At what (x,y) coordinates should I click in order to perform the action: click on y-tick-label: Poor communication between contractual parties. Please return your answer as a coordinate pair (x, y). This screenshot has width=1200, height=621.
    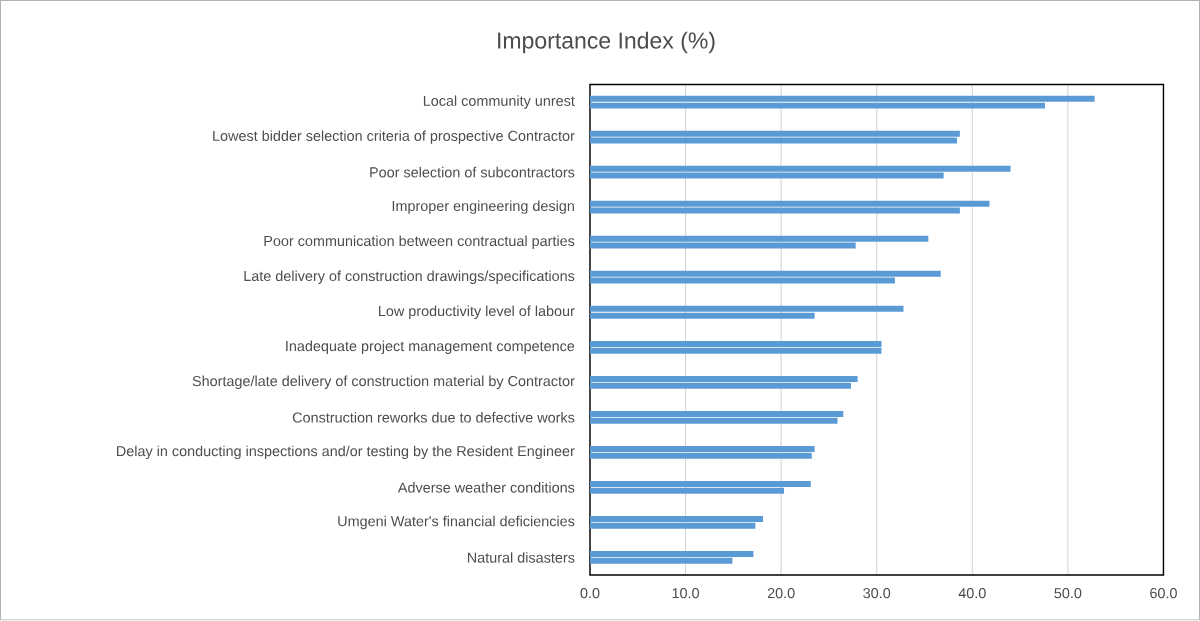
    Looking at the image, I should click on (419, 242).